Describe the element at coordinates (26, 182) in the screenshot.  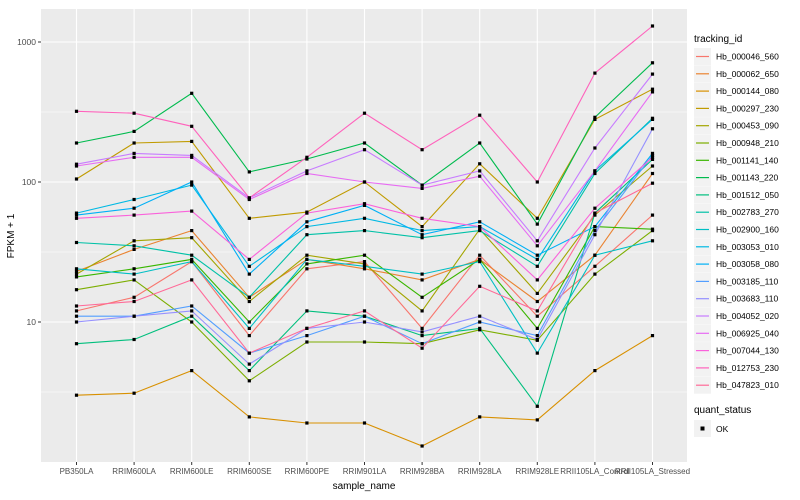
I see `y-tick-labels: 10 100 1000` at that location.